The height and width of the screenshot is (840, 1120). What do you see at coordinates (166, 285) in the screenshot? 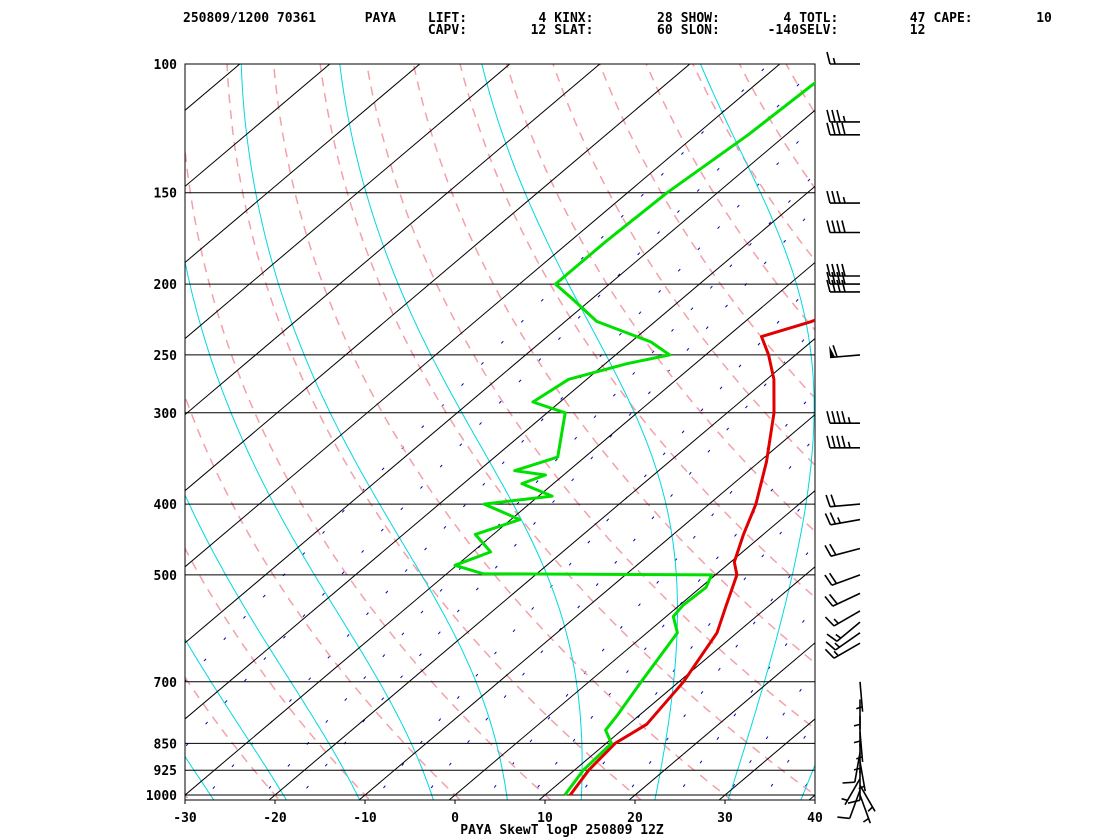
I see `pressure-tick-label: 200` at bounding box center [166, 285].